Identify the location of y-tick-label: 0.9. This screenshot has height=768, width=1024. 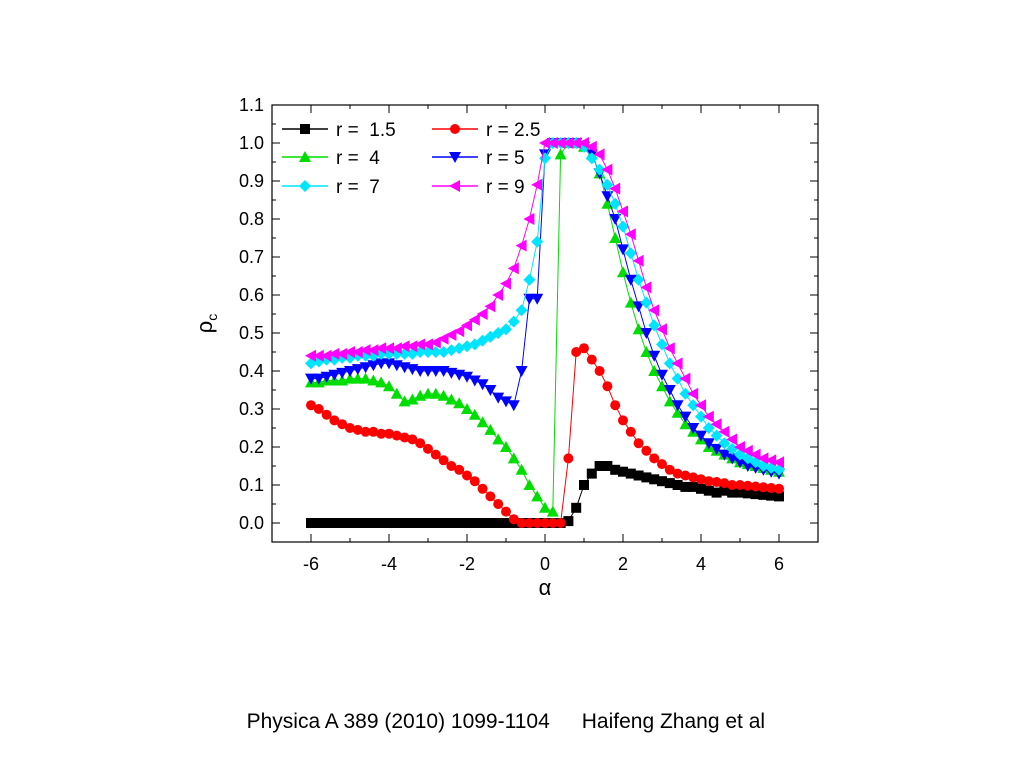
(251, 181).